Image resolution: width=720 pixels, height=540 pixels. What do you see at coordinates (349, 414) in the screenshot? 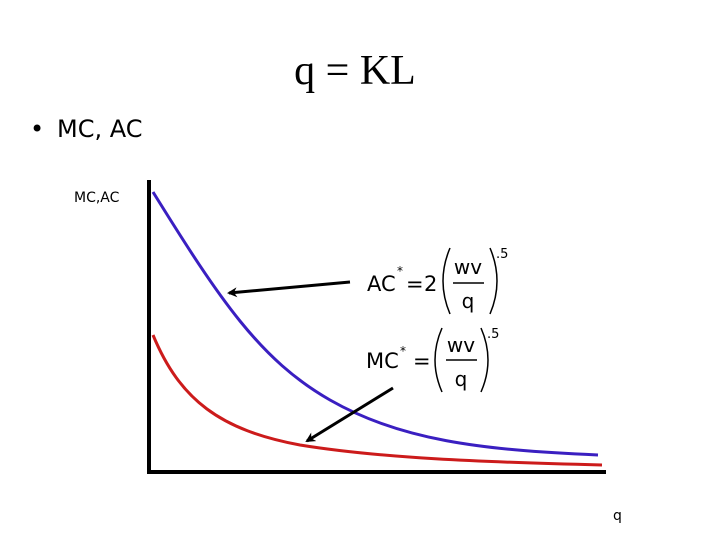
I see `mc-arrow` at bounding box center [349, 414].